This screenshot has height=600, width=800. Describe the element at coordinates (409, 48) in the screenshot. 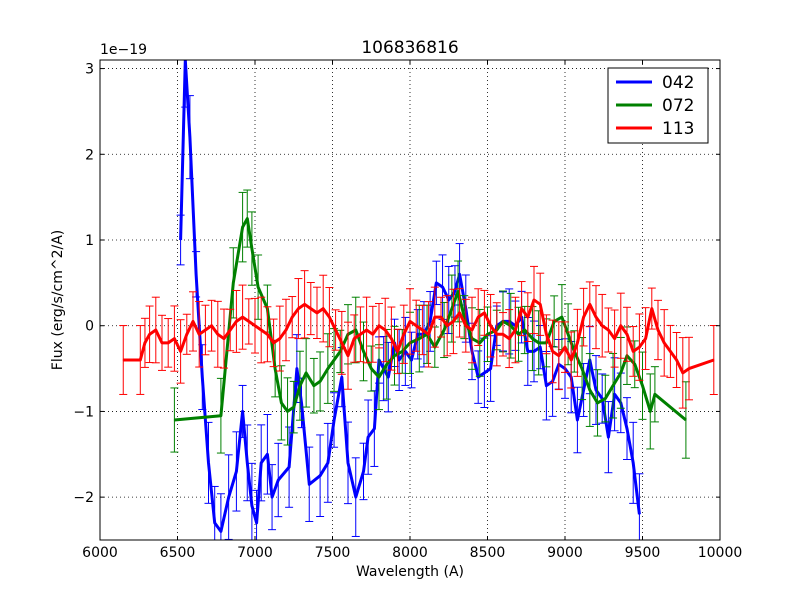

I see `chart-title: 106836816` at that location.